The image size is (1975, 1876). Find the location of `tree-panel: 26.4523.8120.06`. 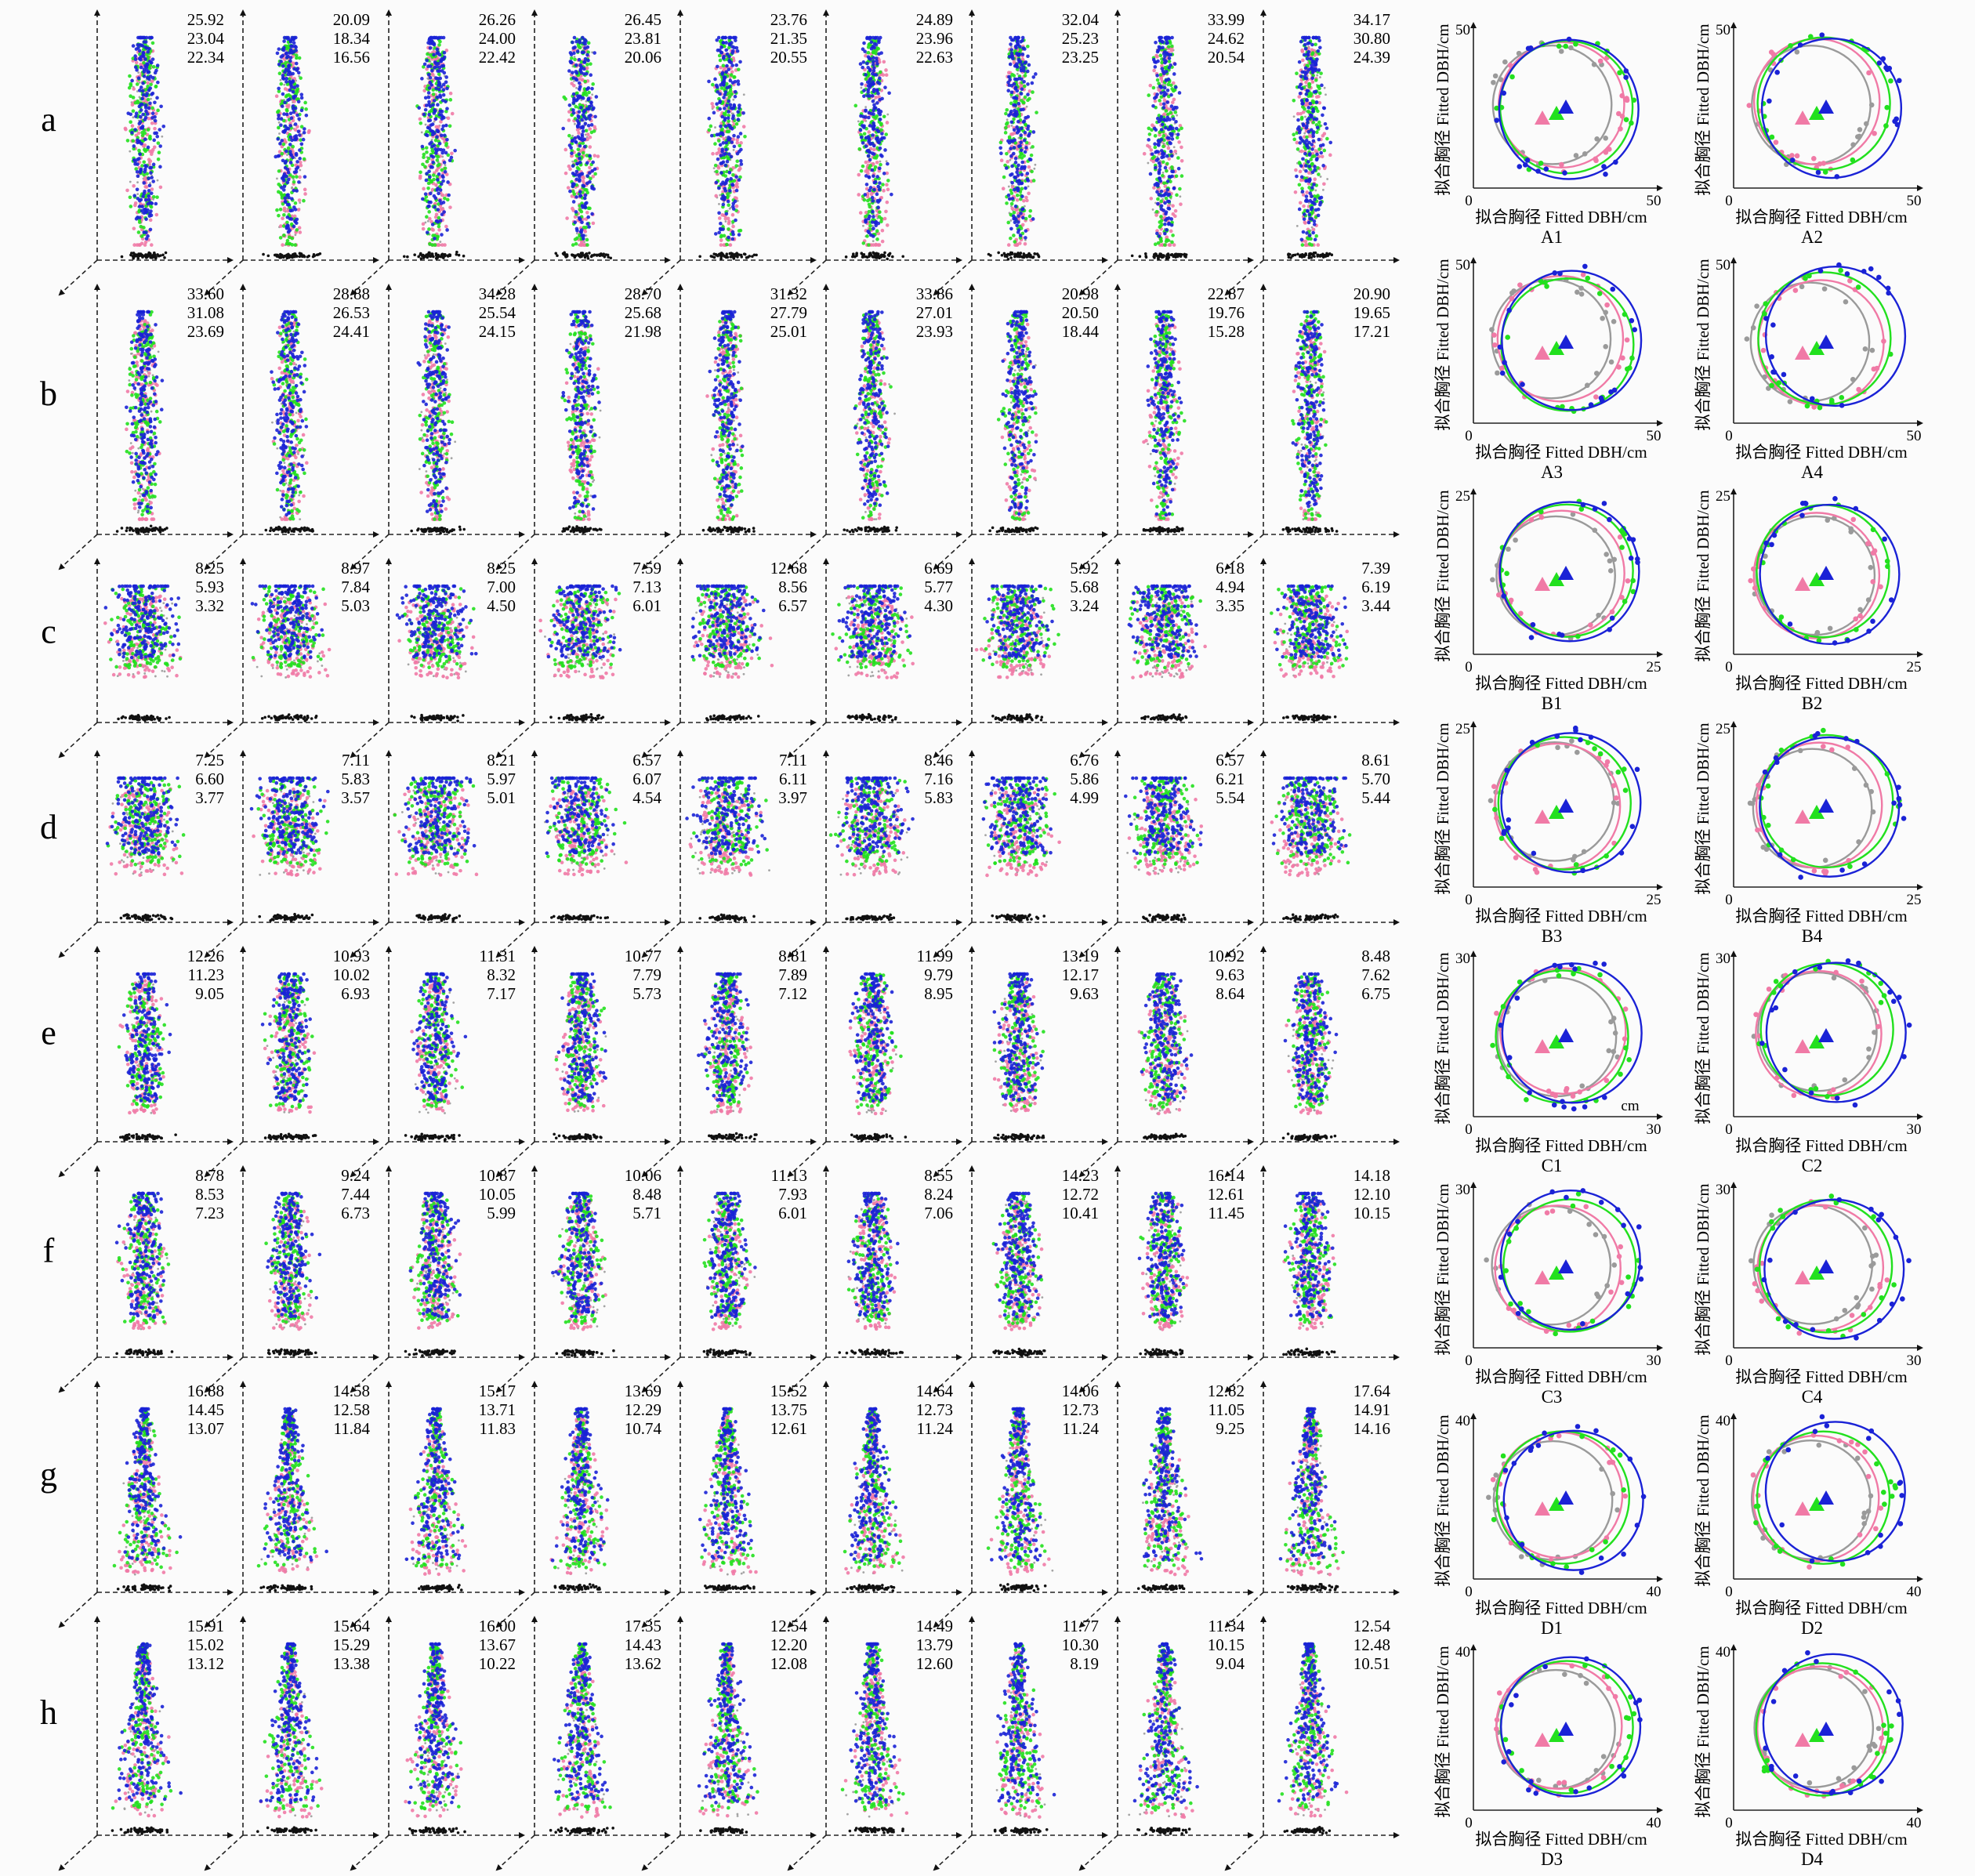

tree-panel: 26.4523.8120.06 is located at coordinates (583, 152).